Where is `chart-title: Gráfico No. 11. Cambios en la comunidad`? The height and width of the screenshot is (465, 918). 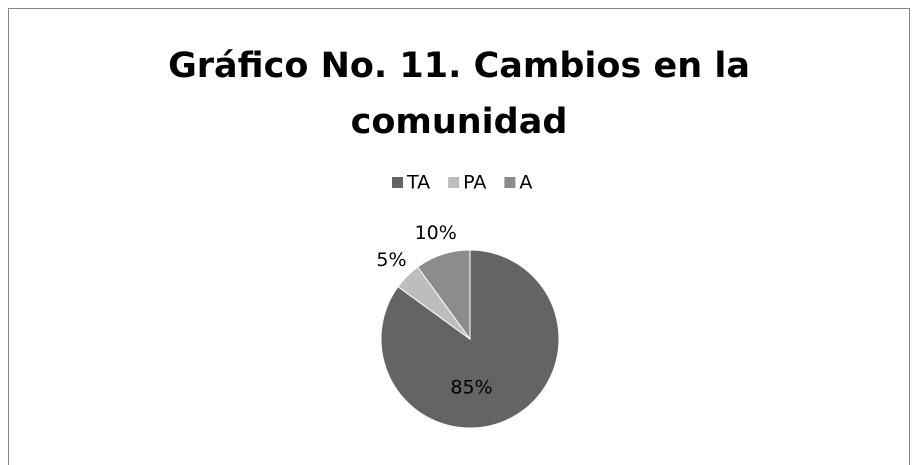
chart-title: Gráfico No. 11. Cambios en la comunidad is located at coordinates (459, 94).